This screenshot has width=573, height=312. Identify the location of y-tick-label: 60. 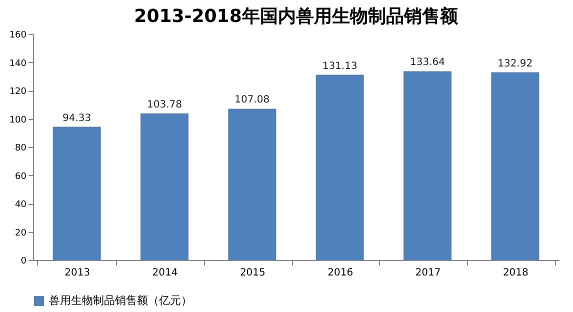
(21, 177).